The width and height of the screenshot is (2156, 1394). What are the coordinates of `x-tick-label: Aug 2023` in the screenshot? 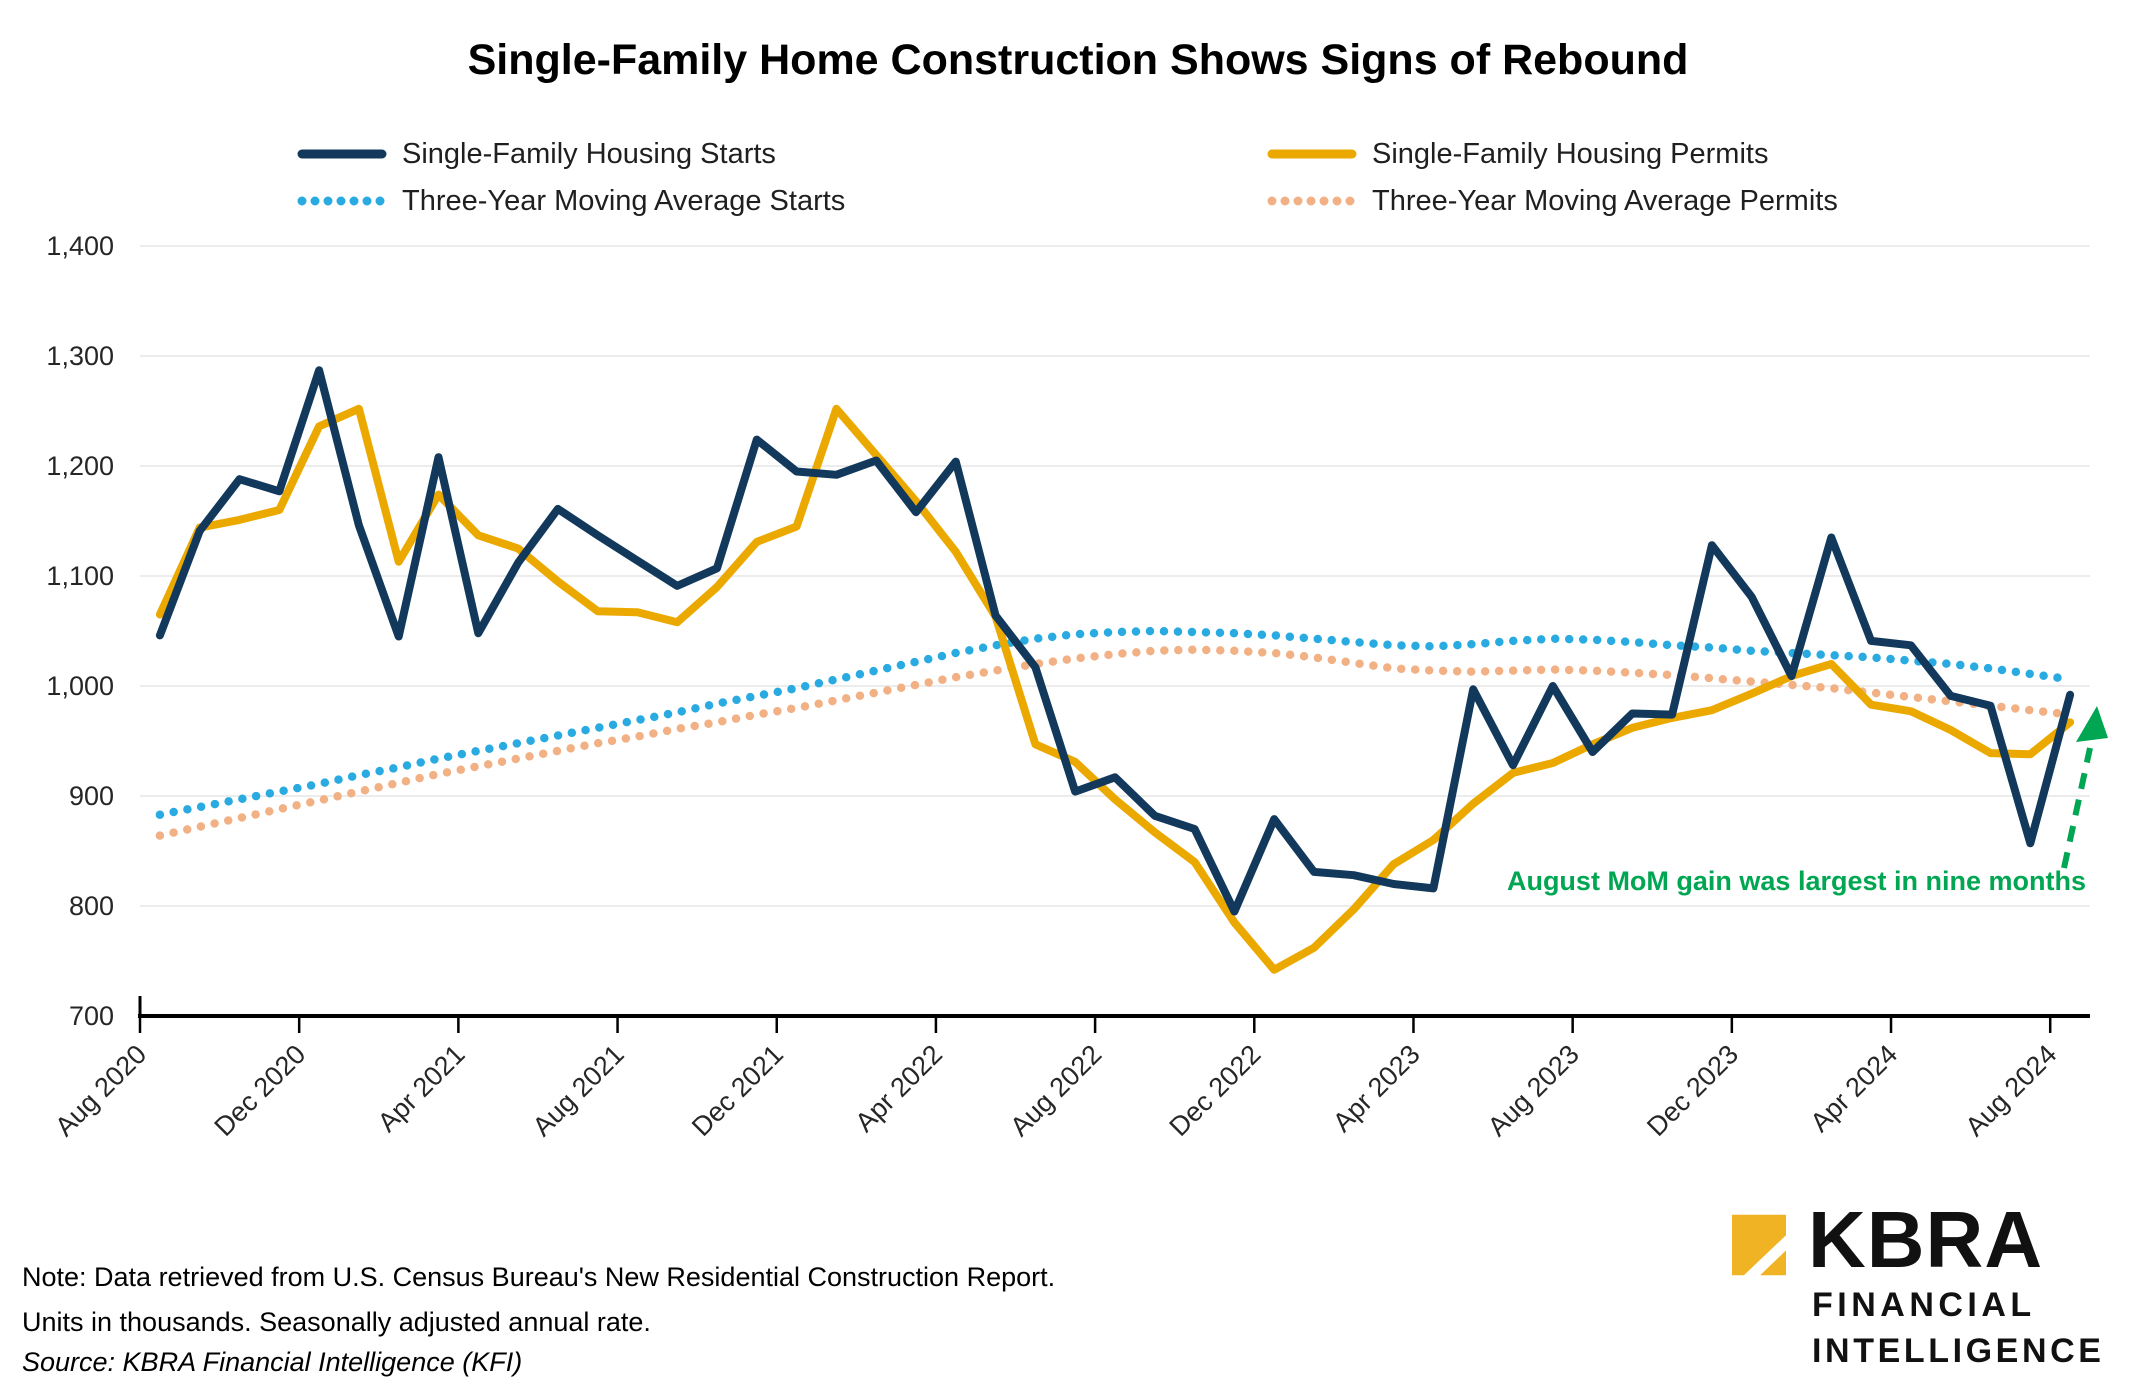 It's located at (1533, 1090).